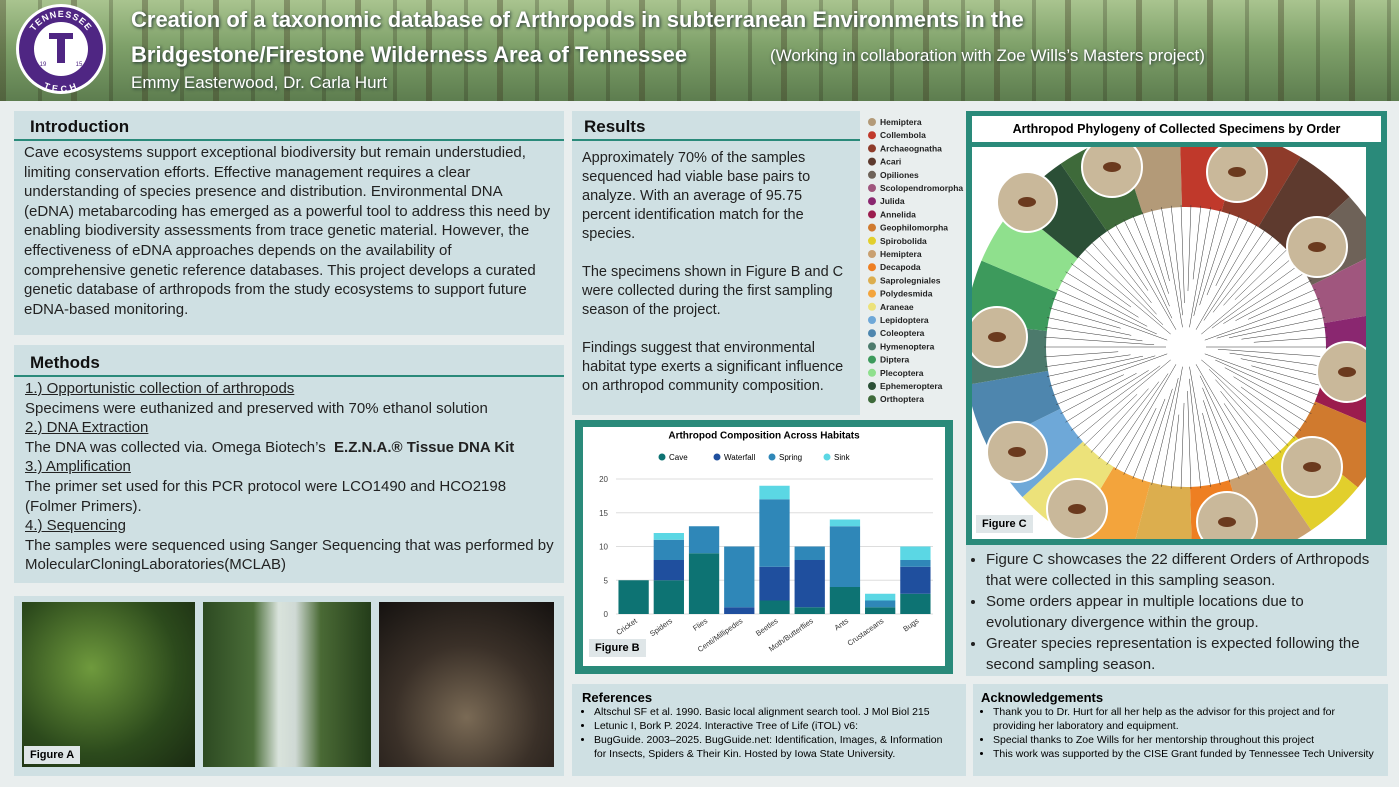 Image resolution: width=1399 pixels, height=787 pixels. What do you see at coordinates (617, 648) in the screenshot?
I see `figure-label: Figure B` at bounding box center [617, 648].